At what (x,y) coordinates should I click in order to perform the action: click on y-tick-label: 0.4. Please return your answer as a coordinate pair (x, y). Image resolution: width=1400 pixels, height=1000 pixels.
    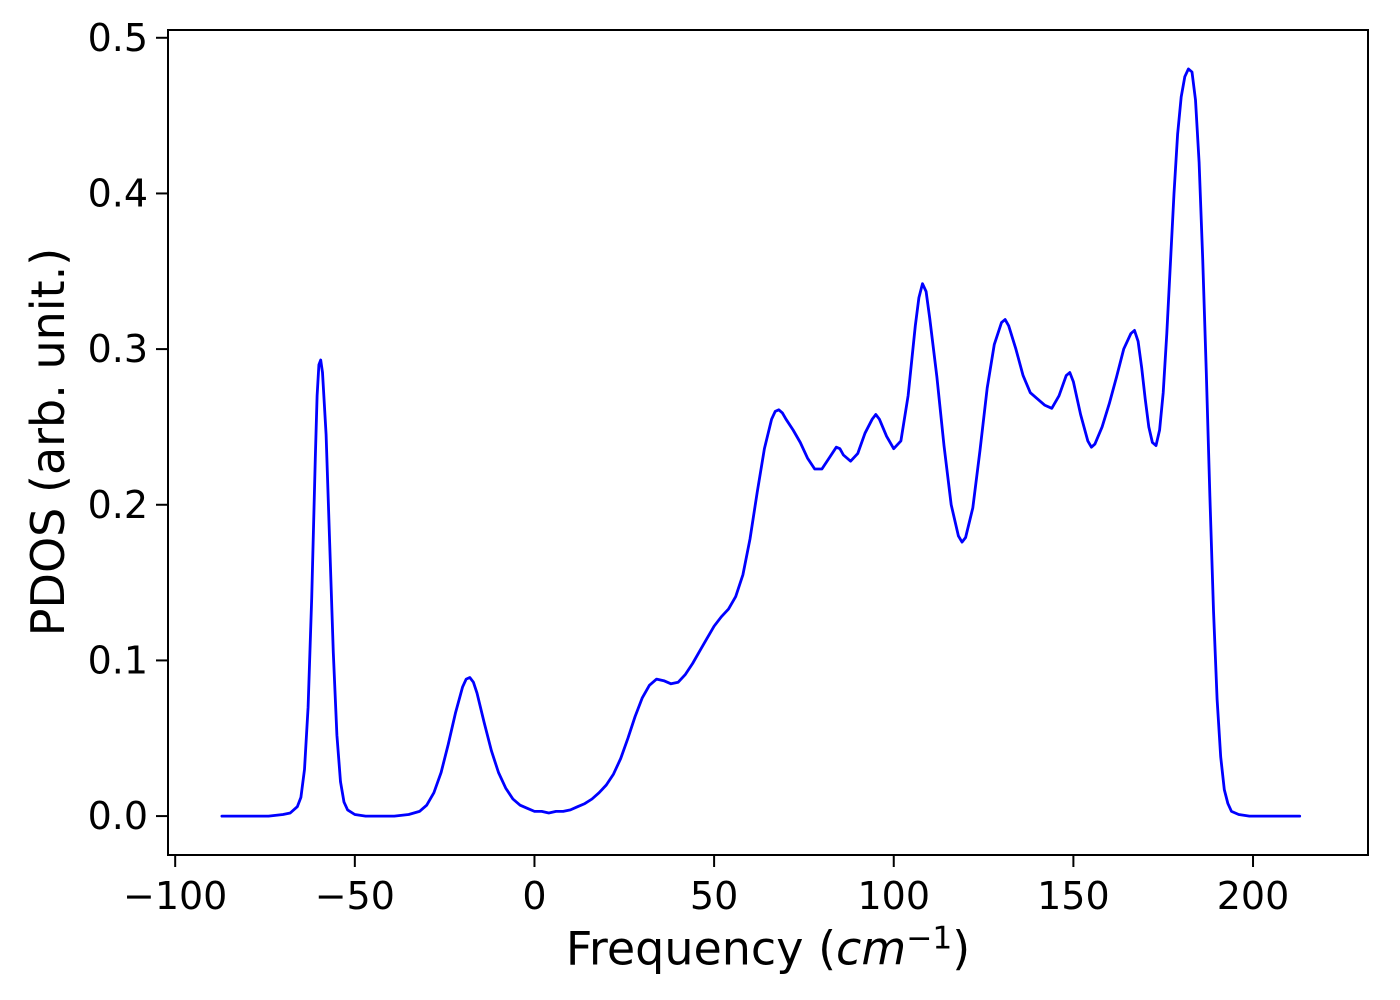
    Looking at the image, I should click on (118, 193).